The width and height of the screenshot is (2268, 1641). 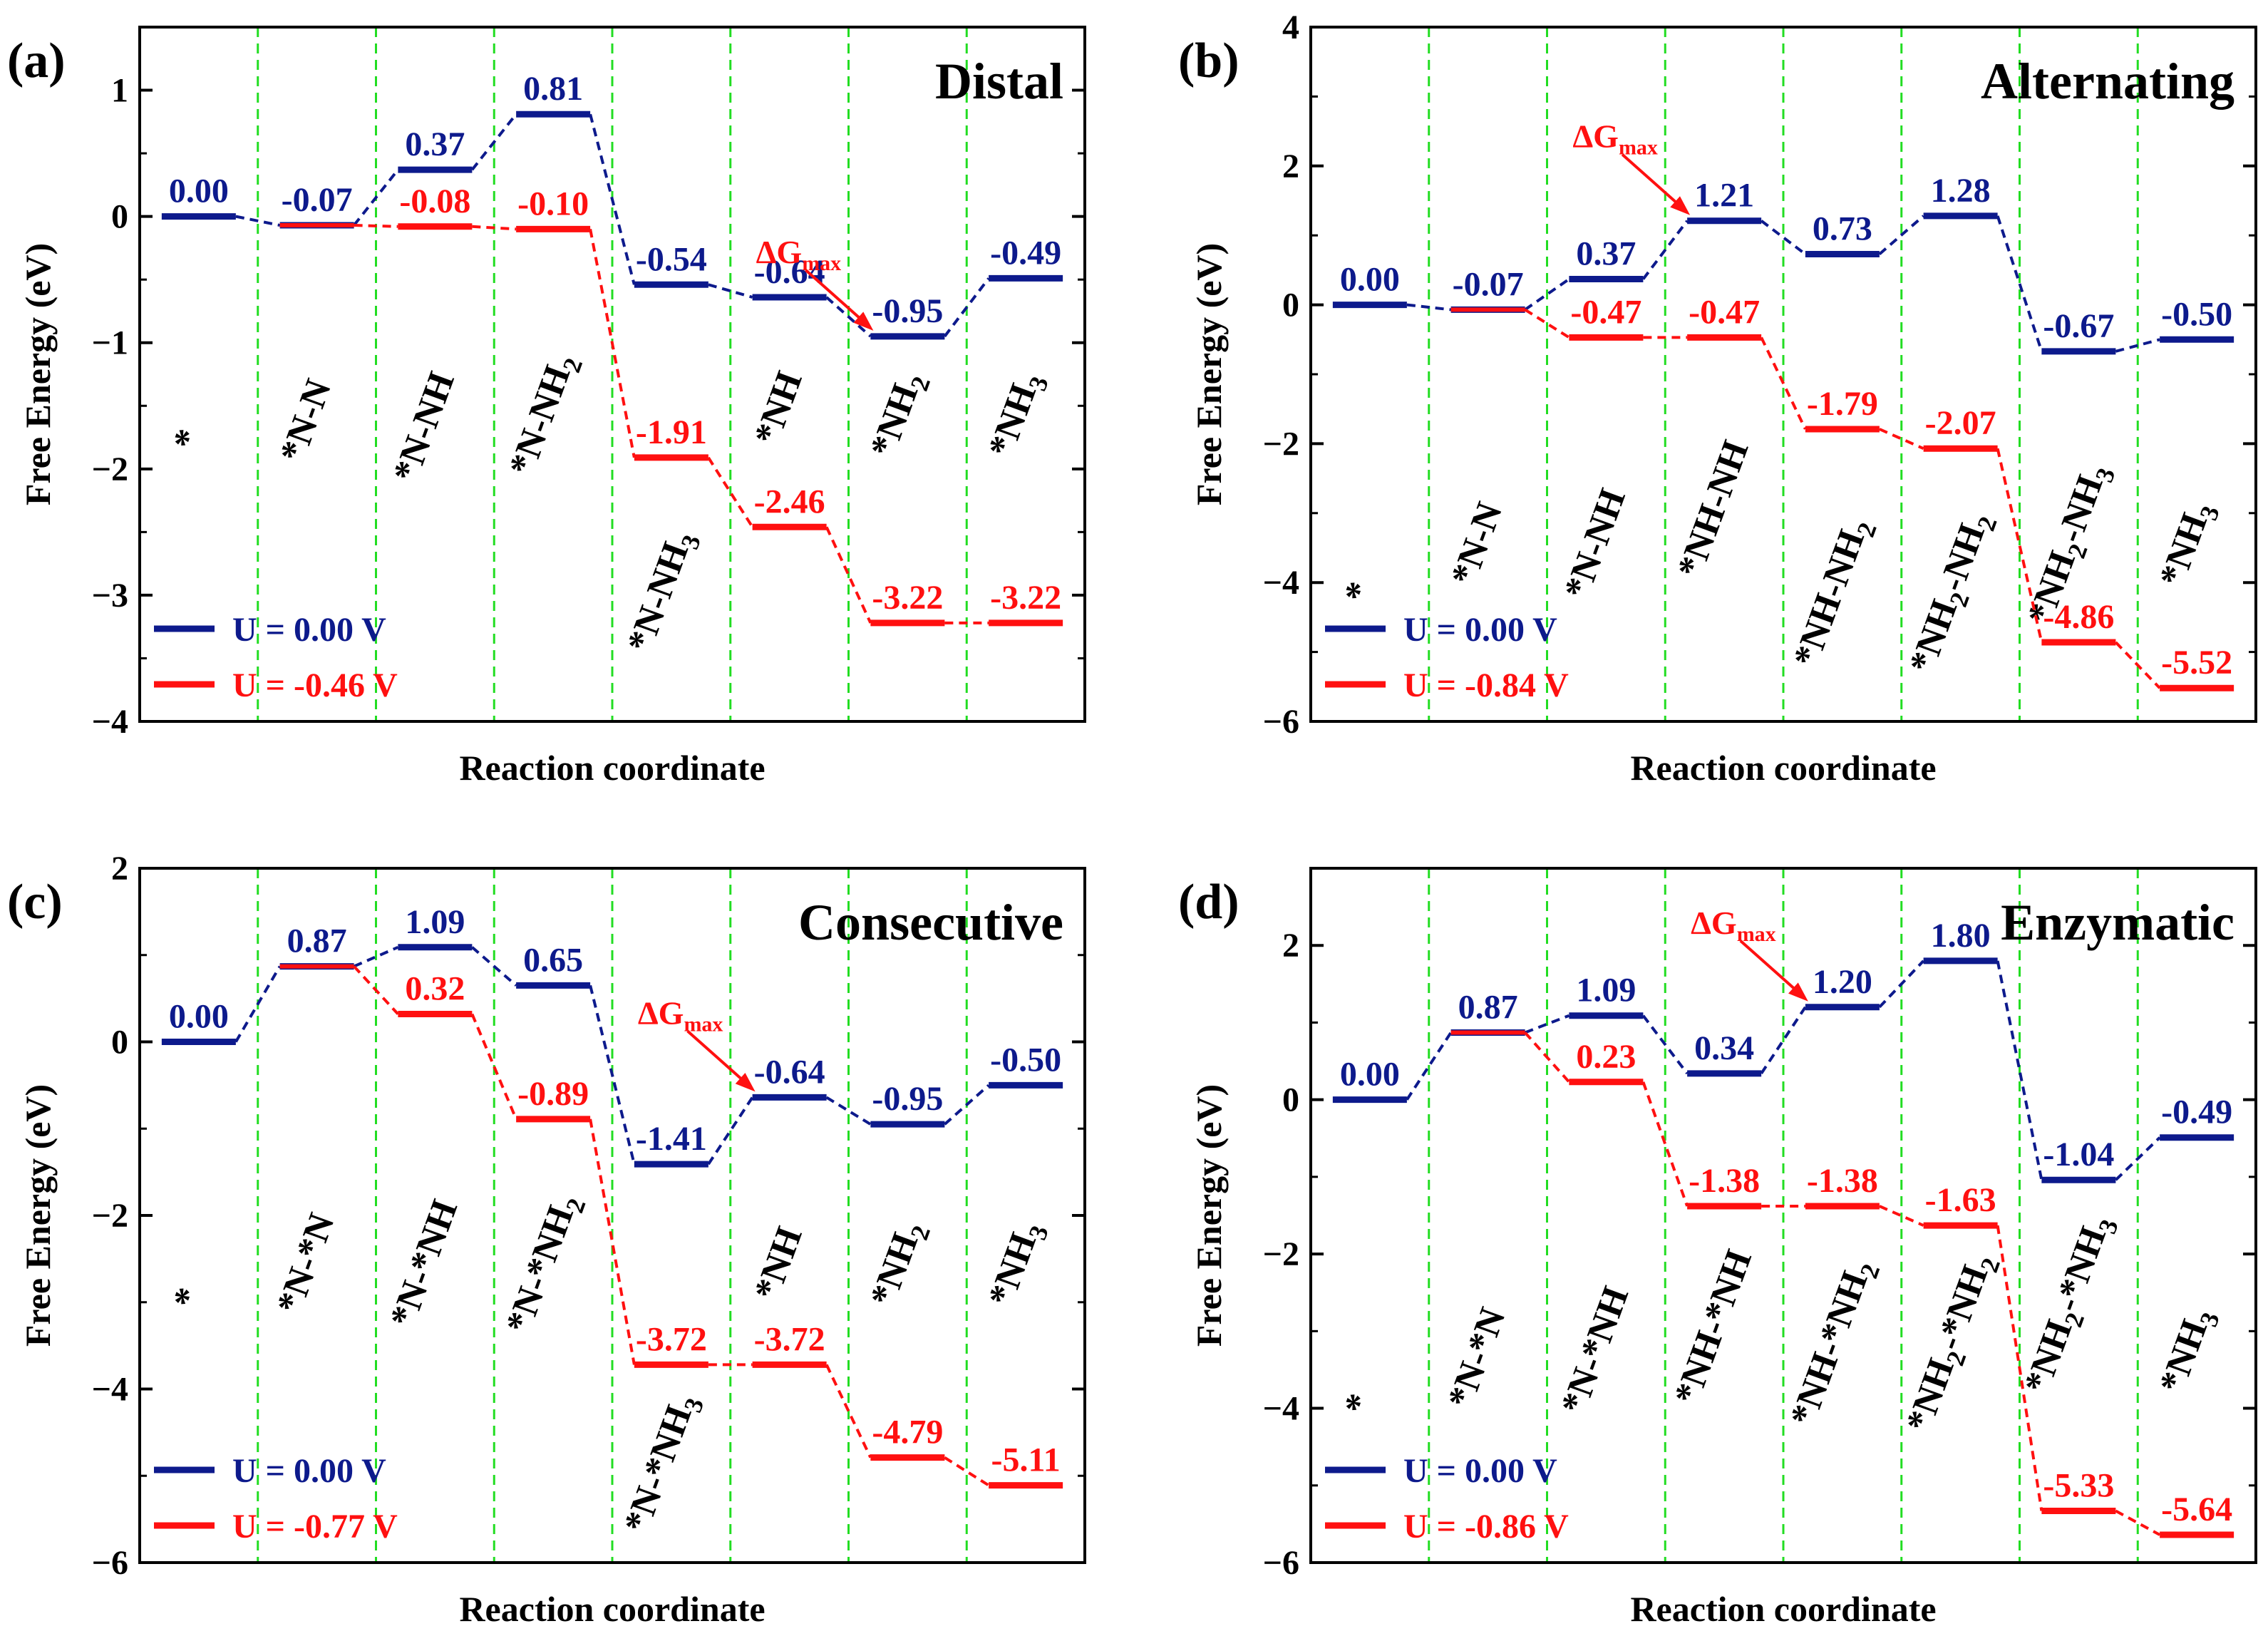 I want to click on step-label: *N-*NH, so click(x=423, y=1263).